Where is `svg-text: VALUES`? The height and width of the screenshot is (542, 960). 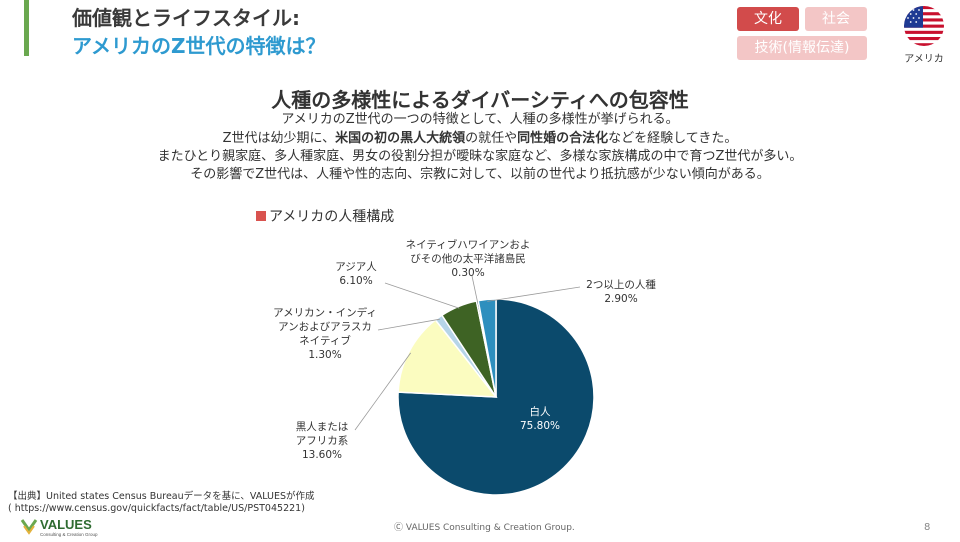
svg-text: VALUES is located at coordinates (66, 524).